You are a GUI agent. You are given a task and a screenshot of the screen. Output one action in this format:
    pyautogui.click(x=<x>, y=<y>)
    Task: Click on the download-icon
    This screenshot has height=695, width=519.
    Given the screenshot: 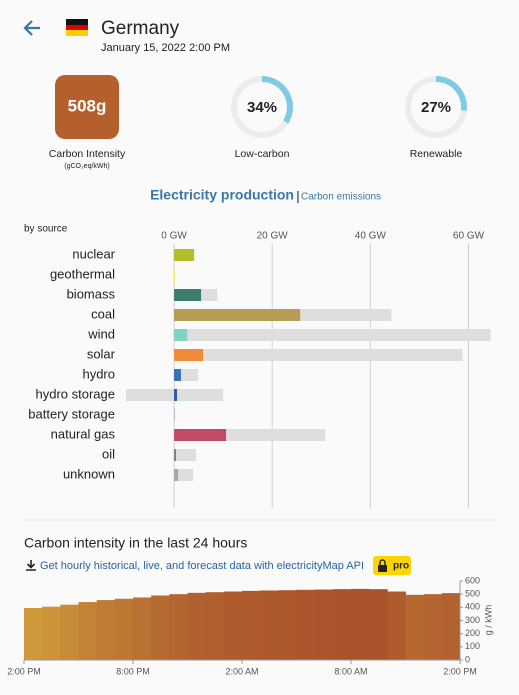 What is the action you would take?
    pyautogui.click(x=31, y=565)
    